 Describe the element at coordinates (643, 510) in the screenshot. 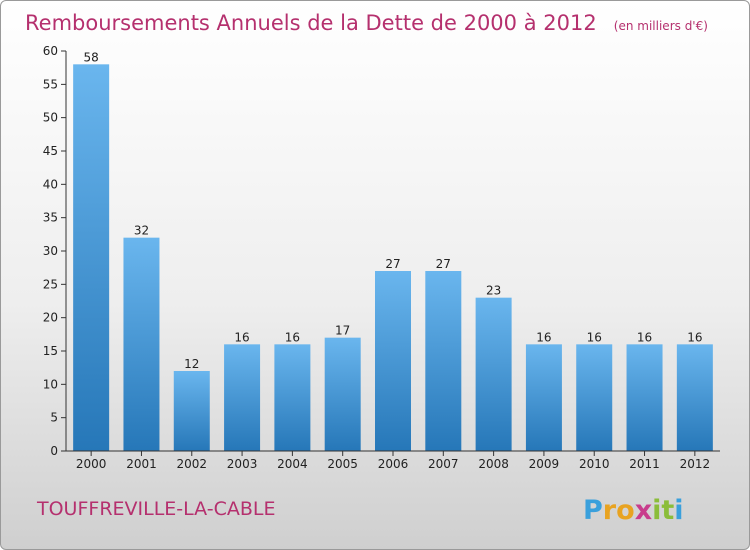

I see `logo-letter: x` at that location.